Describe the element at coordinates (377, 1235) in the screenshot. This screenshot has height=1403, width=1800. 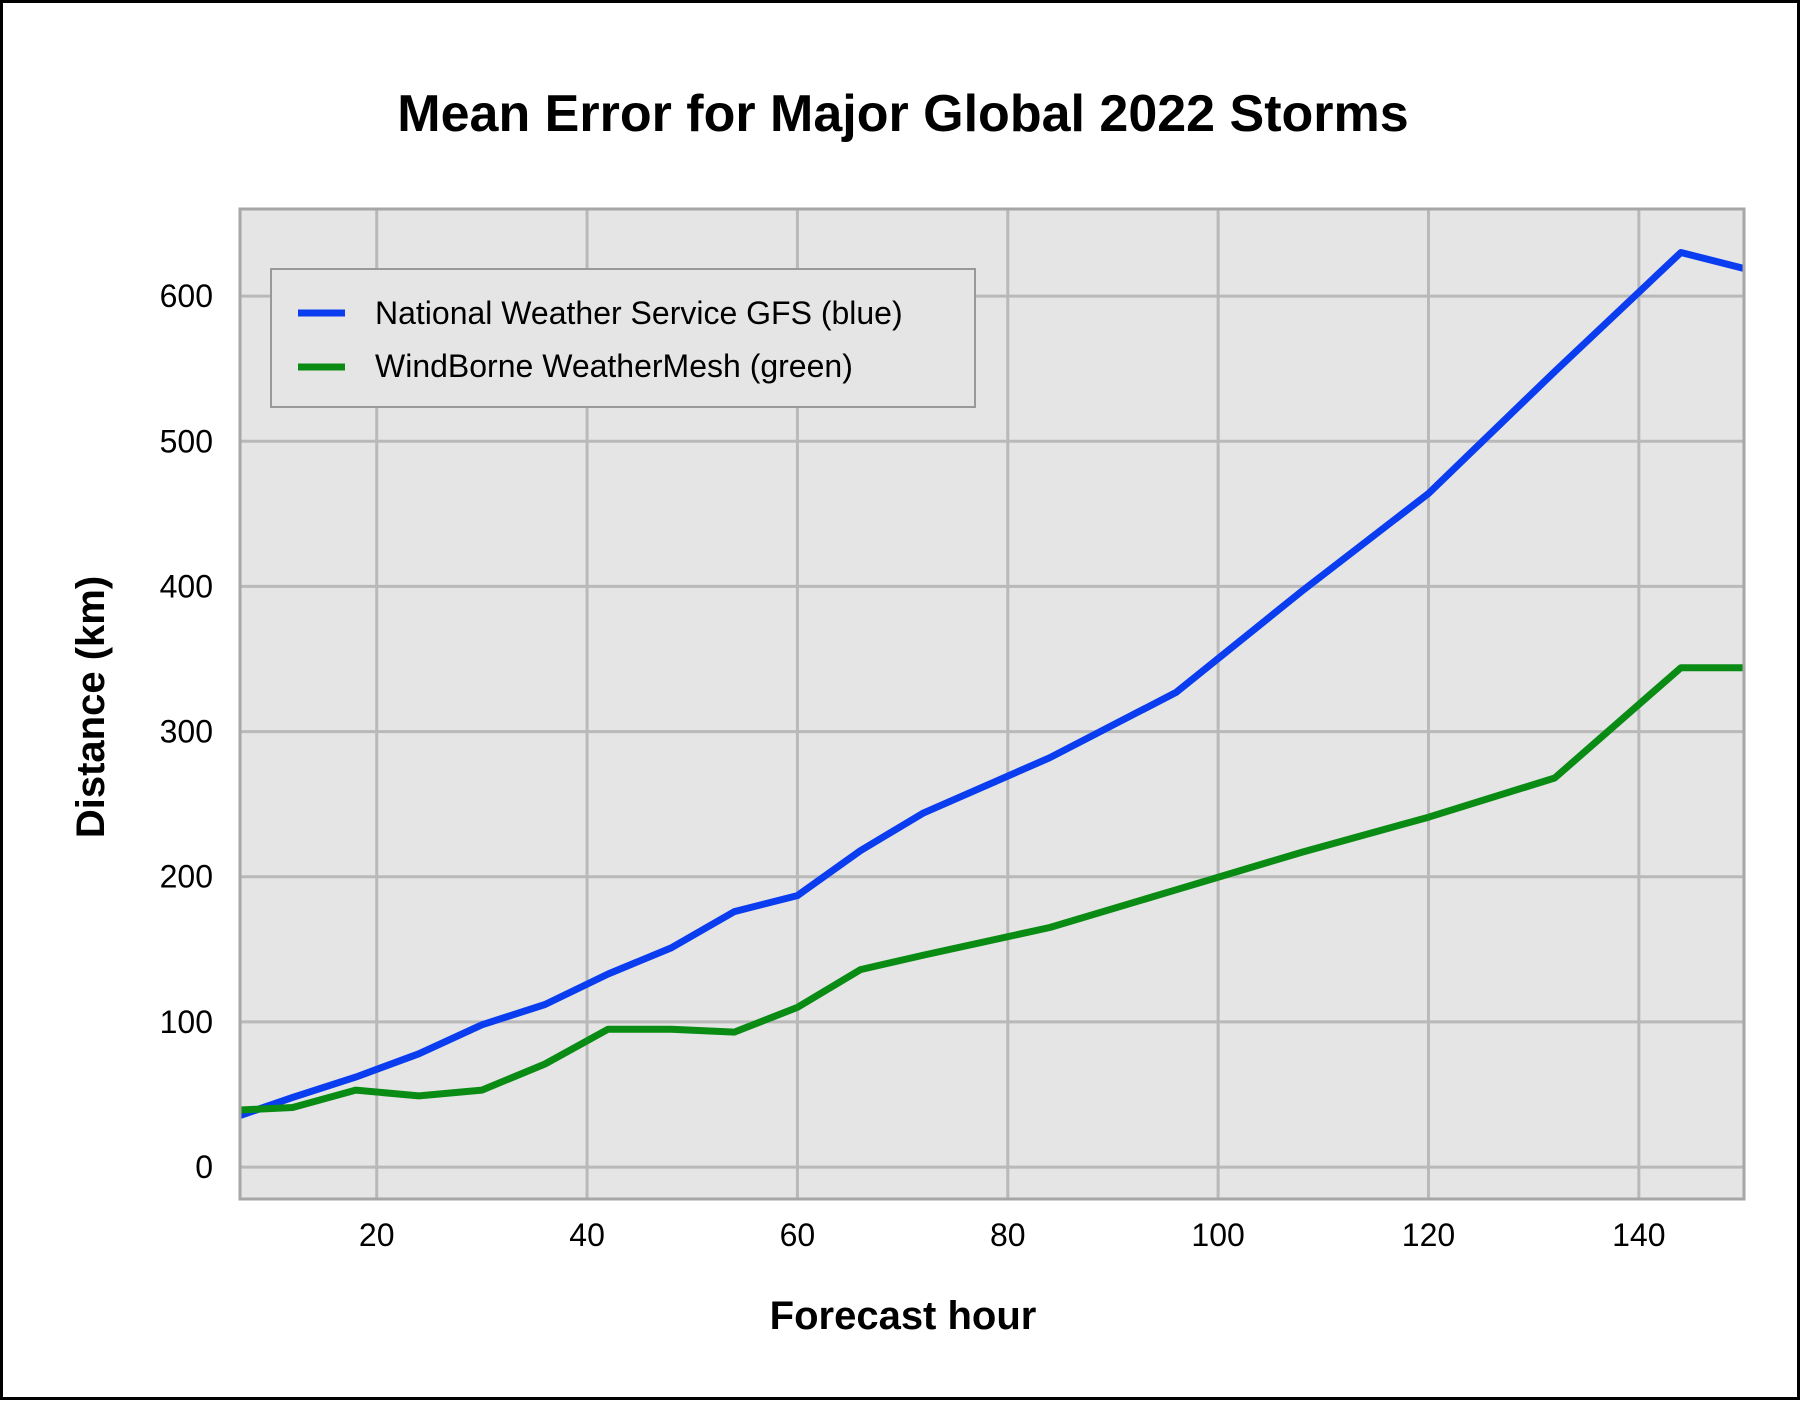
I see `x-tick-label: 20` at that location.